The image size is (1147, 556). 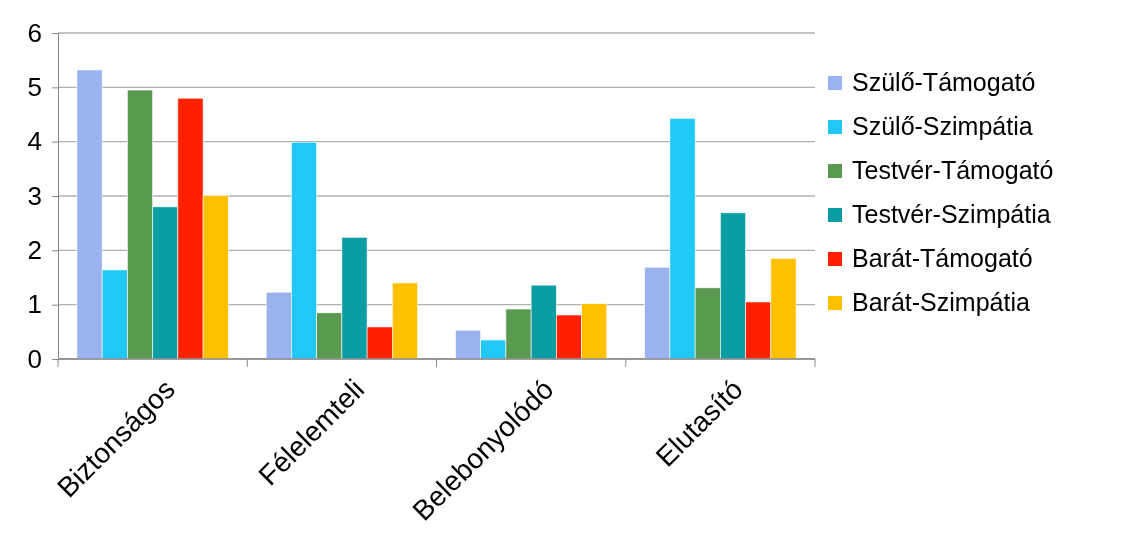 What do you see at coordinates (951, 213) in the screenshot?
I see `legend-label: Testvér-Szimpátia` at bounding box center [951, 213].